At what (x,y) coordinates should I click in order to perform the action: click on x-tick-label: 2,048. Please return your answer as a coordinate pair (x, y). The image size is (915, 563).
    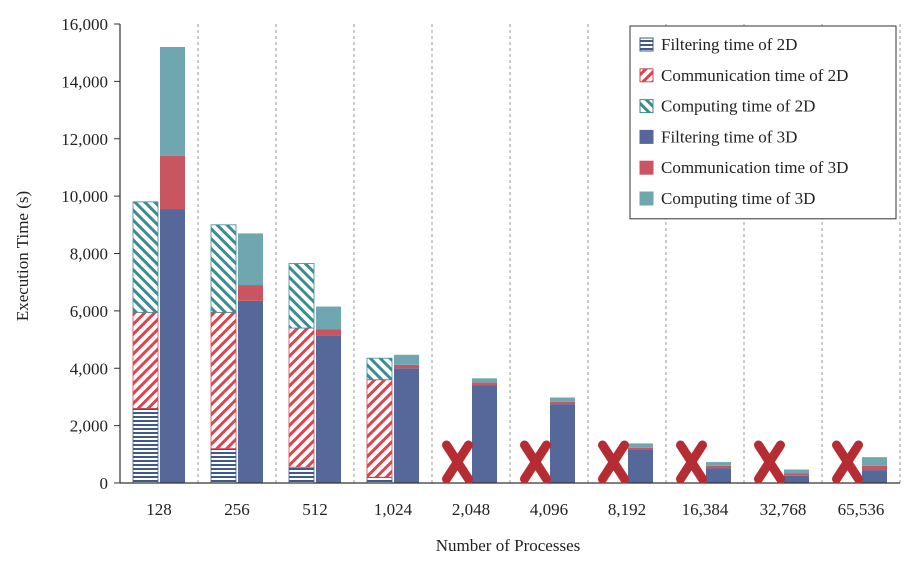
    Looking at the image, I should click on (471, 509).